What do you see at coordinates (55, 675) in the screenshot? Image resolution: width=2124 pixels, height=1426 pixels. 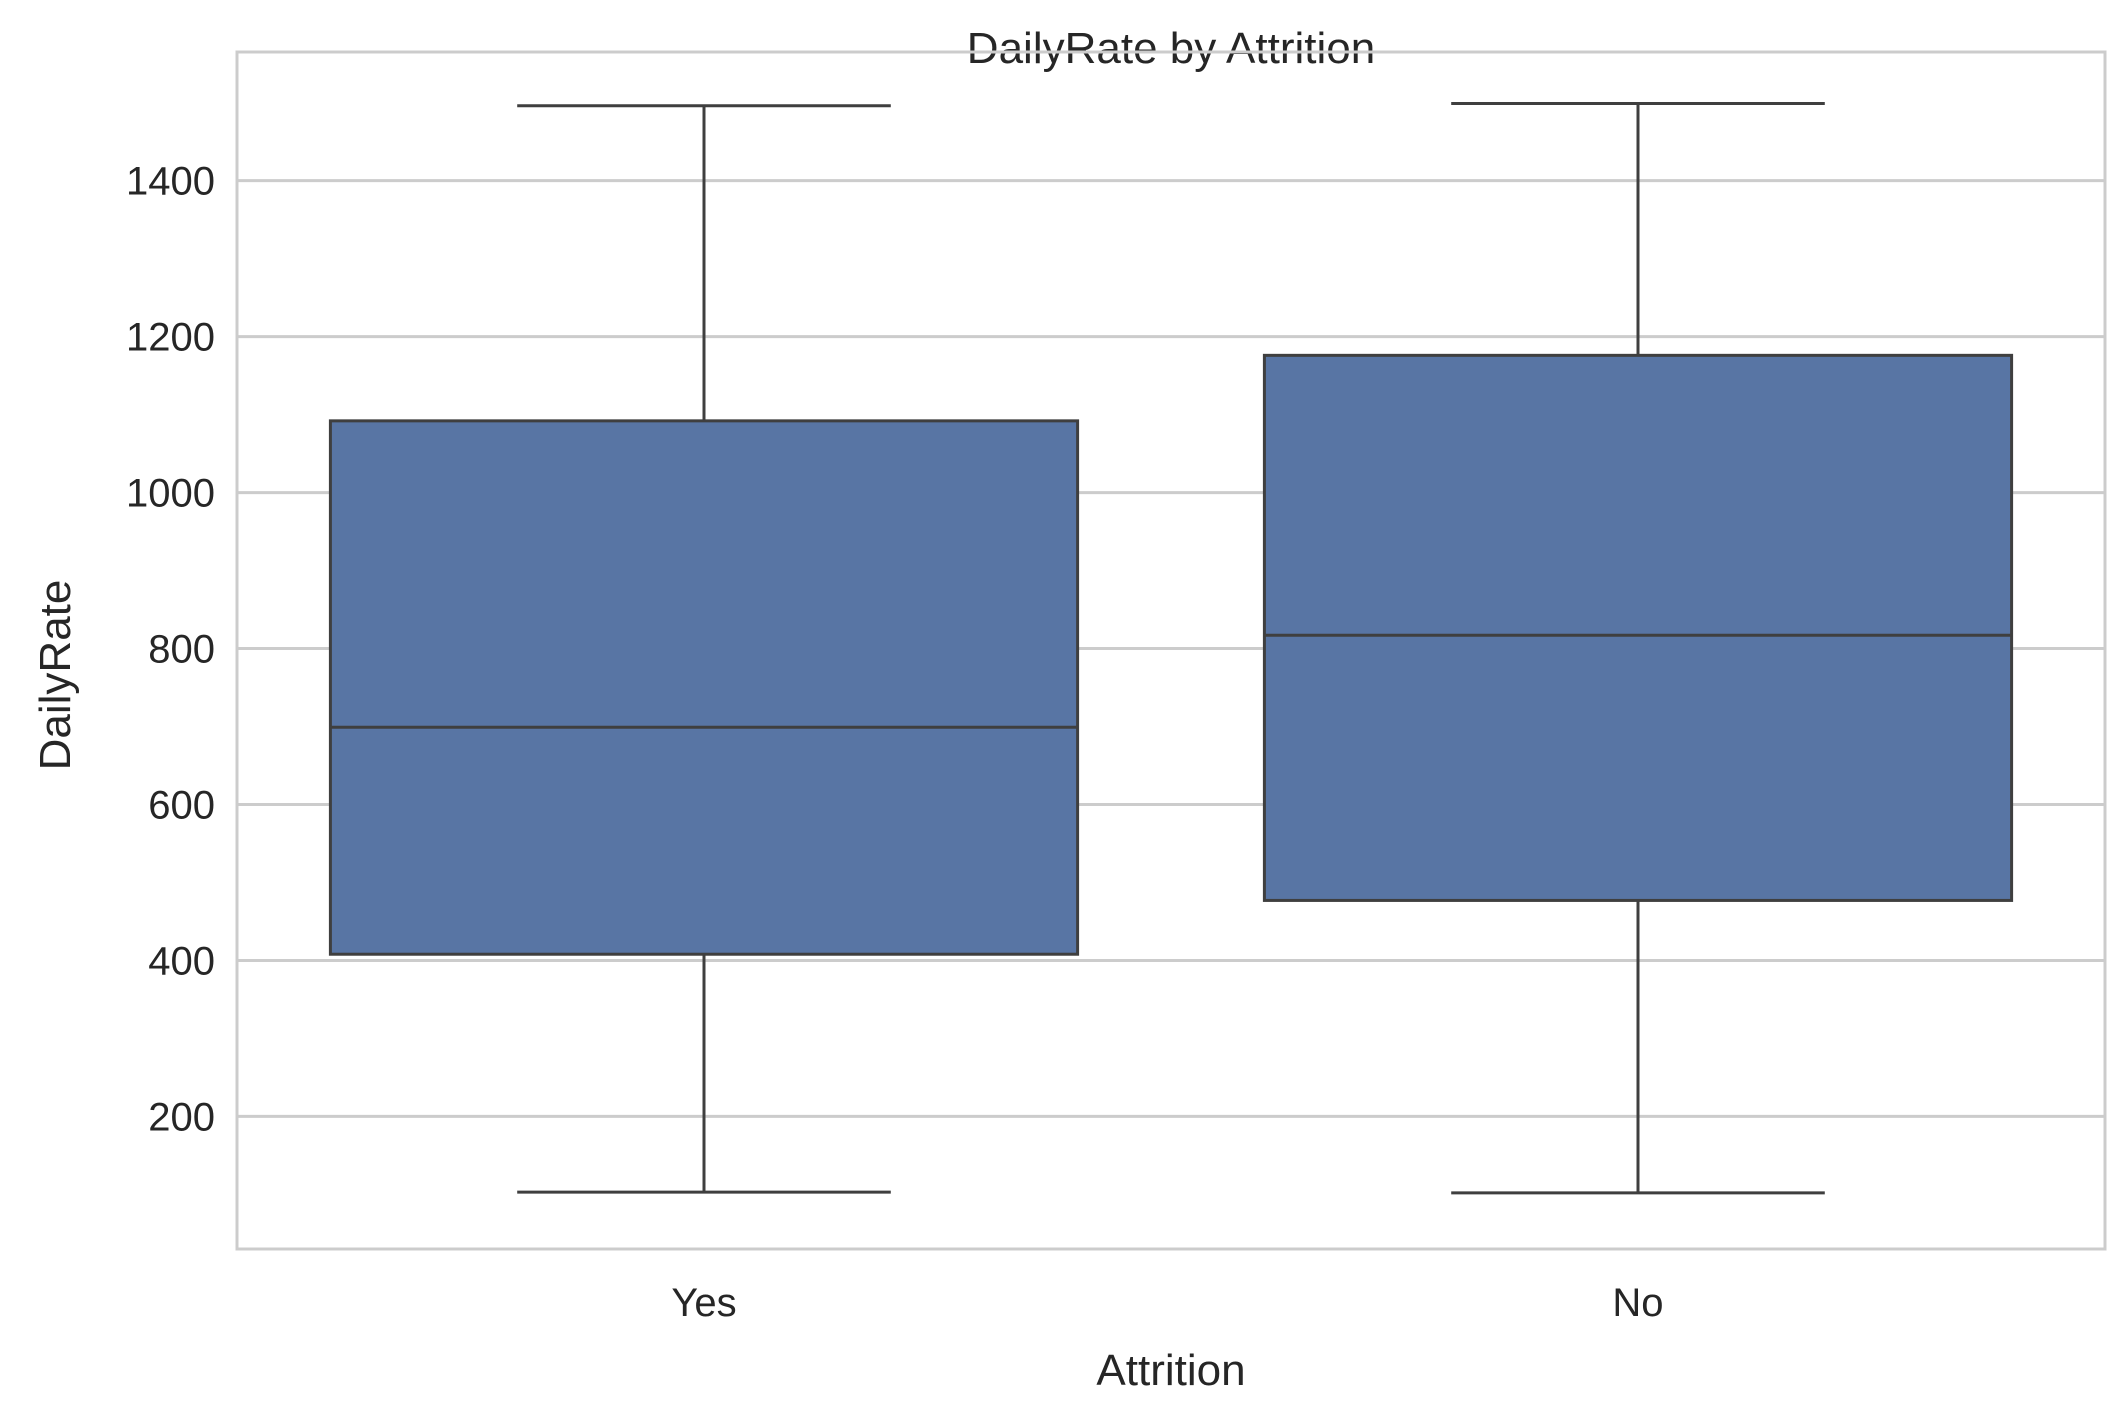 I see `y-axis-label: DailyRate` at bounding box center [55, 675].